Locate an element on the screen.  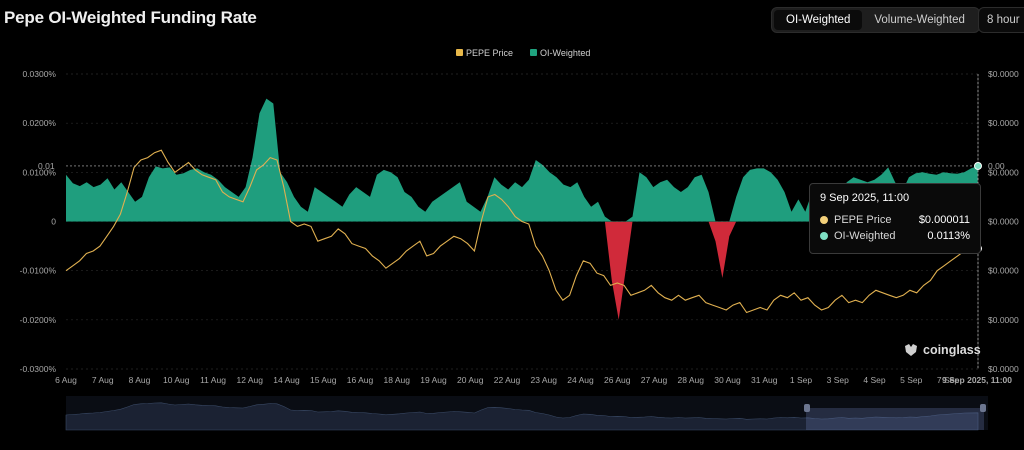
legend-label: PEPE Price is located at coordinates (489, 53).